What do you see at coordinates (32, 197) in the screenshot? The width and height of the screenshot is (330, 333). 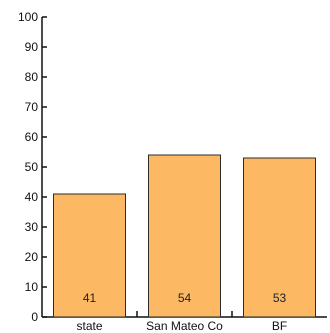 I see `y-tick-label: 40` at bounding box center [32, 197].